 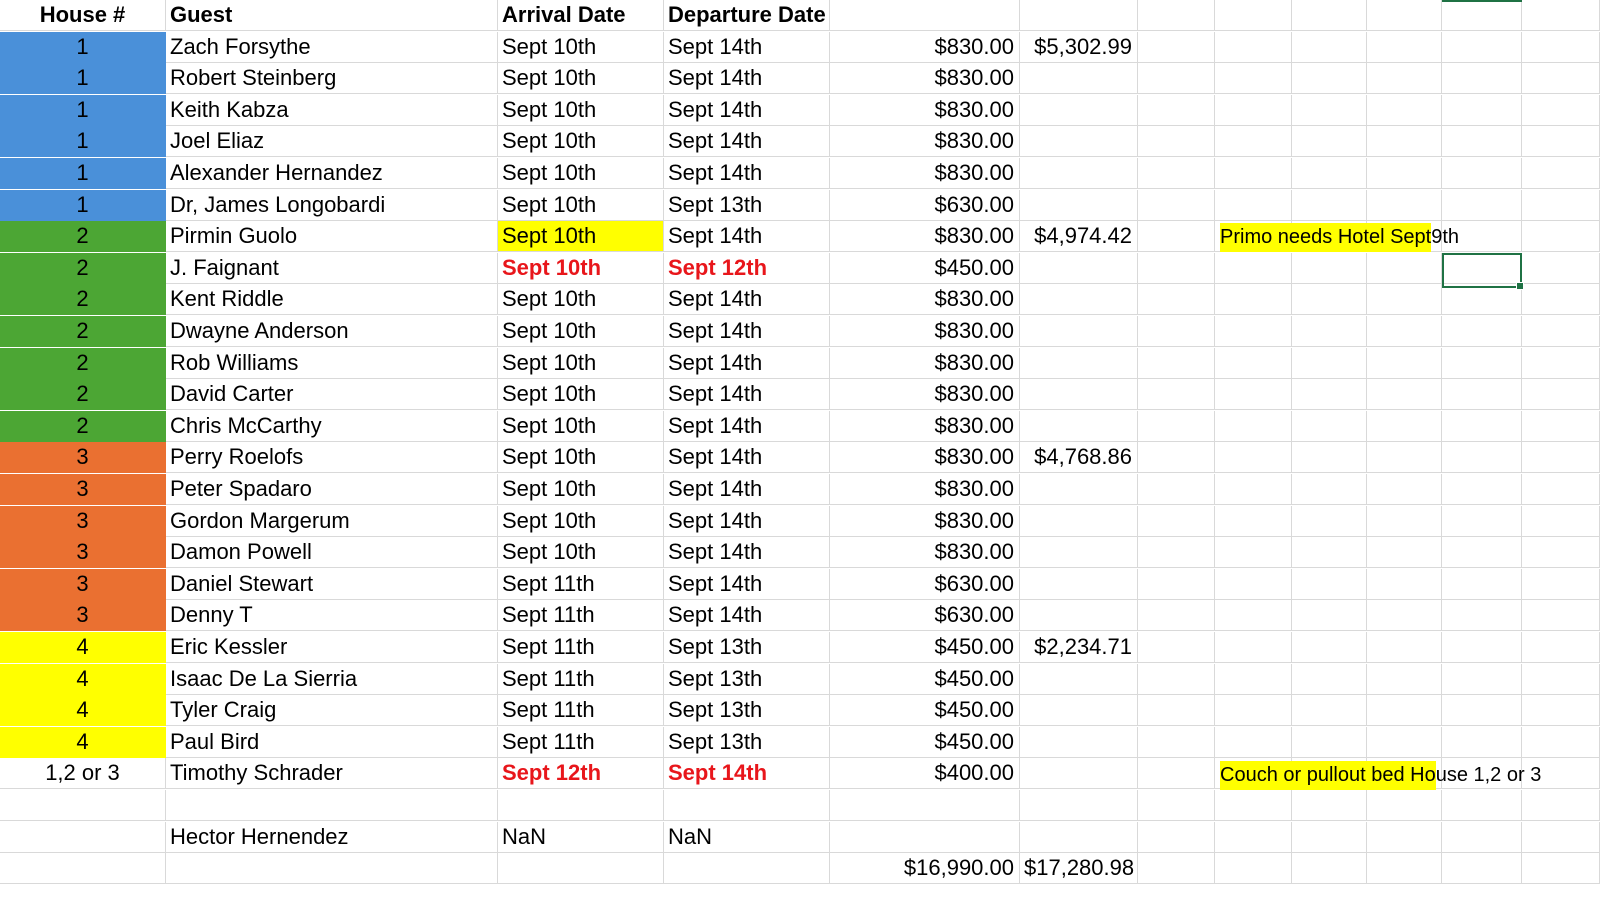 I want to click on cell-amount: $16,990.00, so click(x=925, y=869).